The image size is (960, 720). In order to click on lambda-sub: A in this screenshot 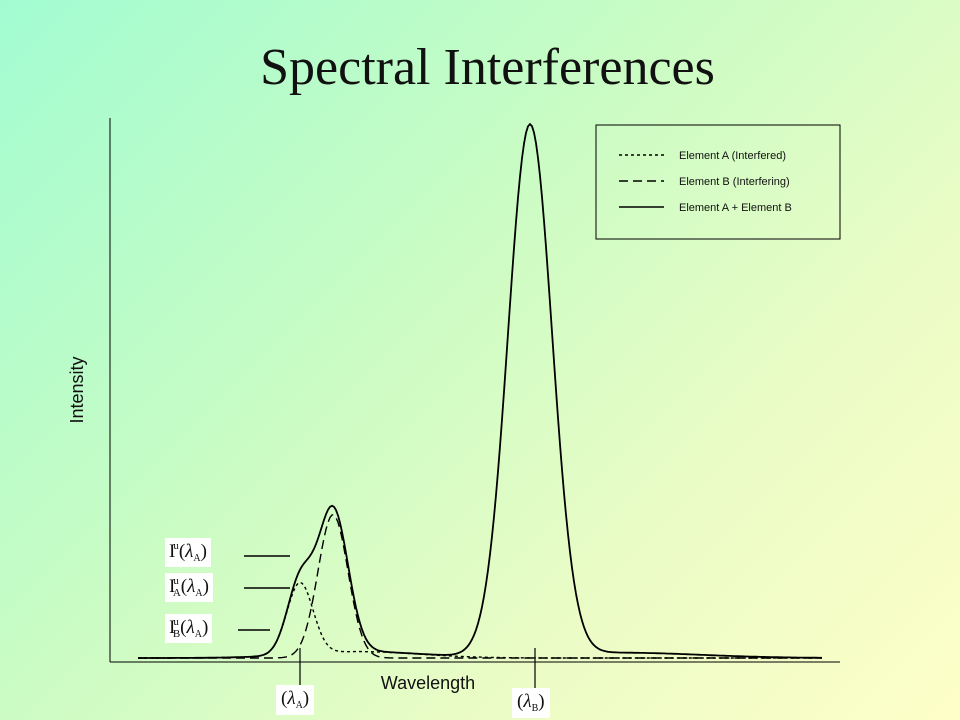, I will do `click(299, 705)`.